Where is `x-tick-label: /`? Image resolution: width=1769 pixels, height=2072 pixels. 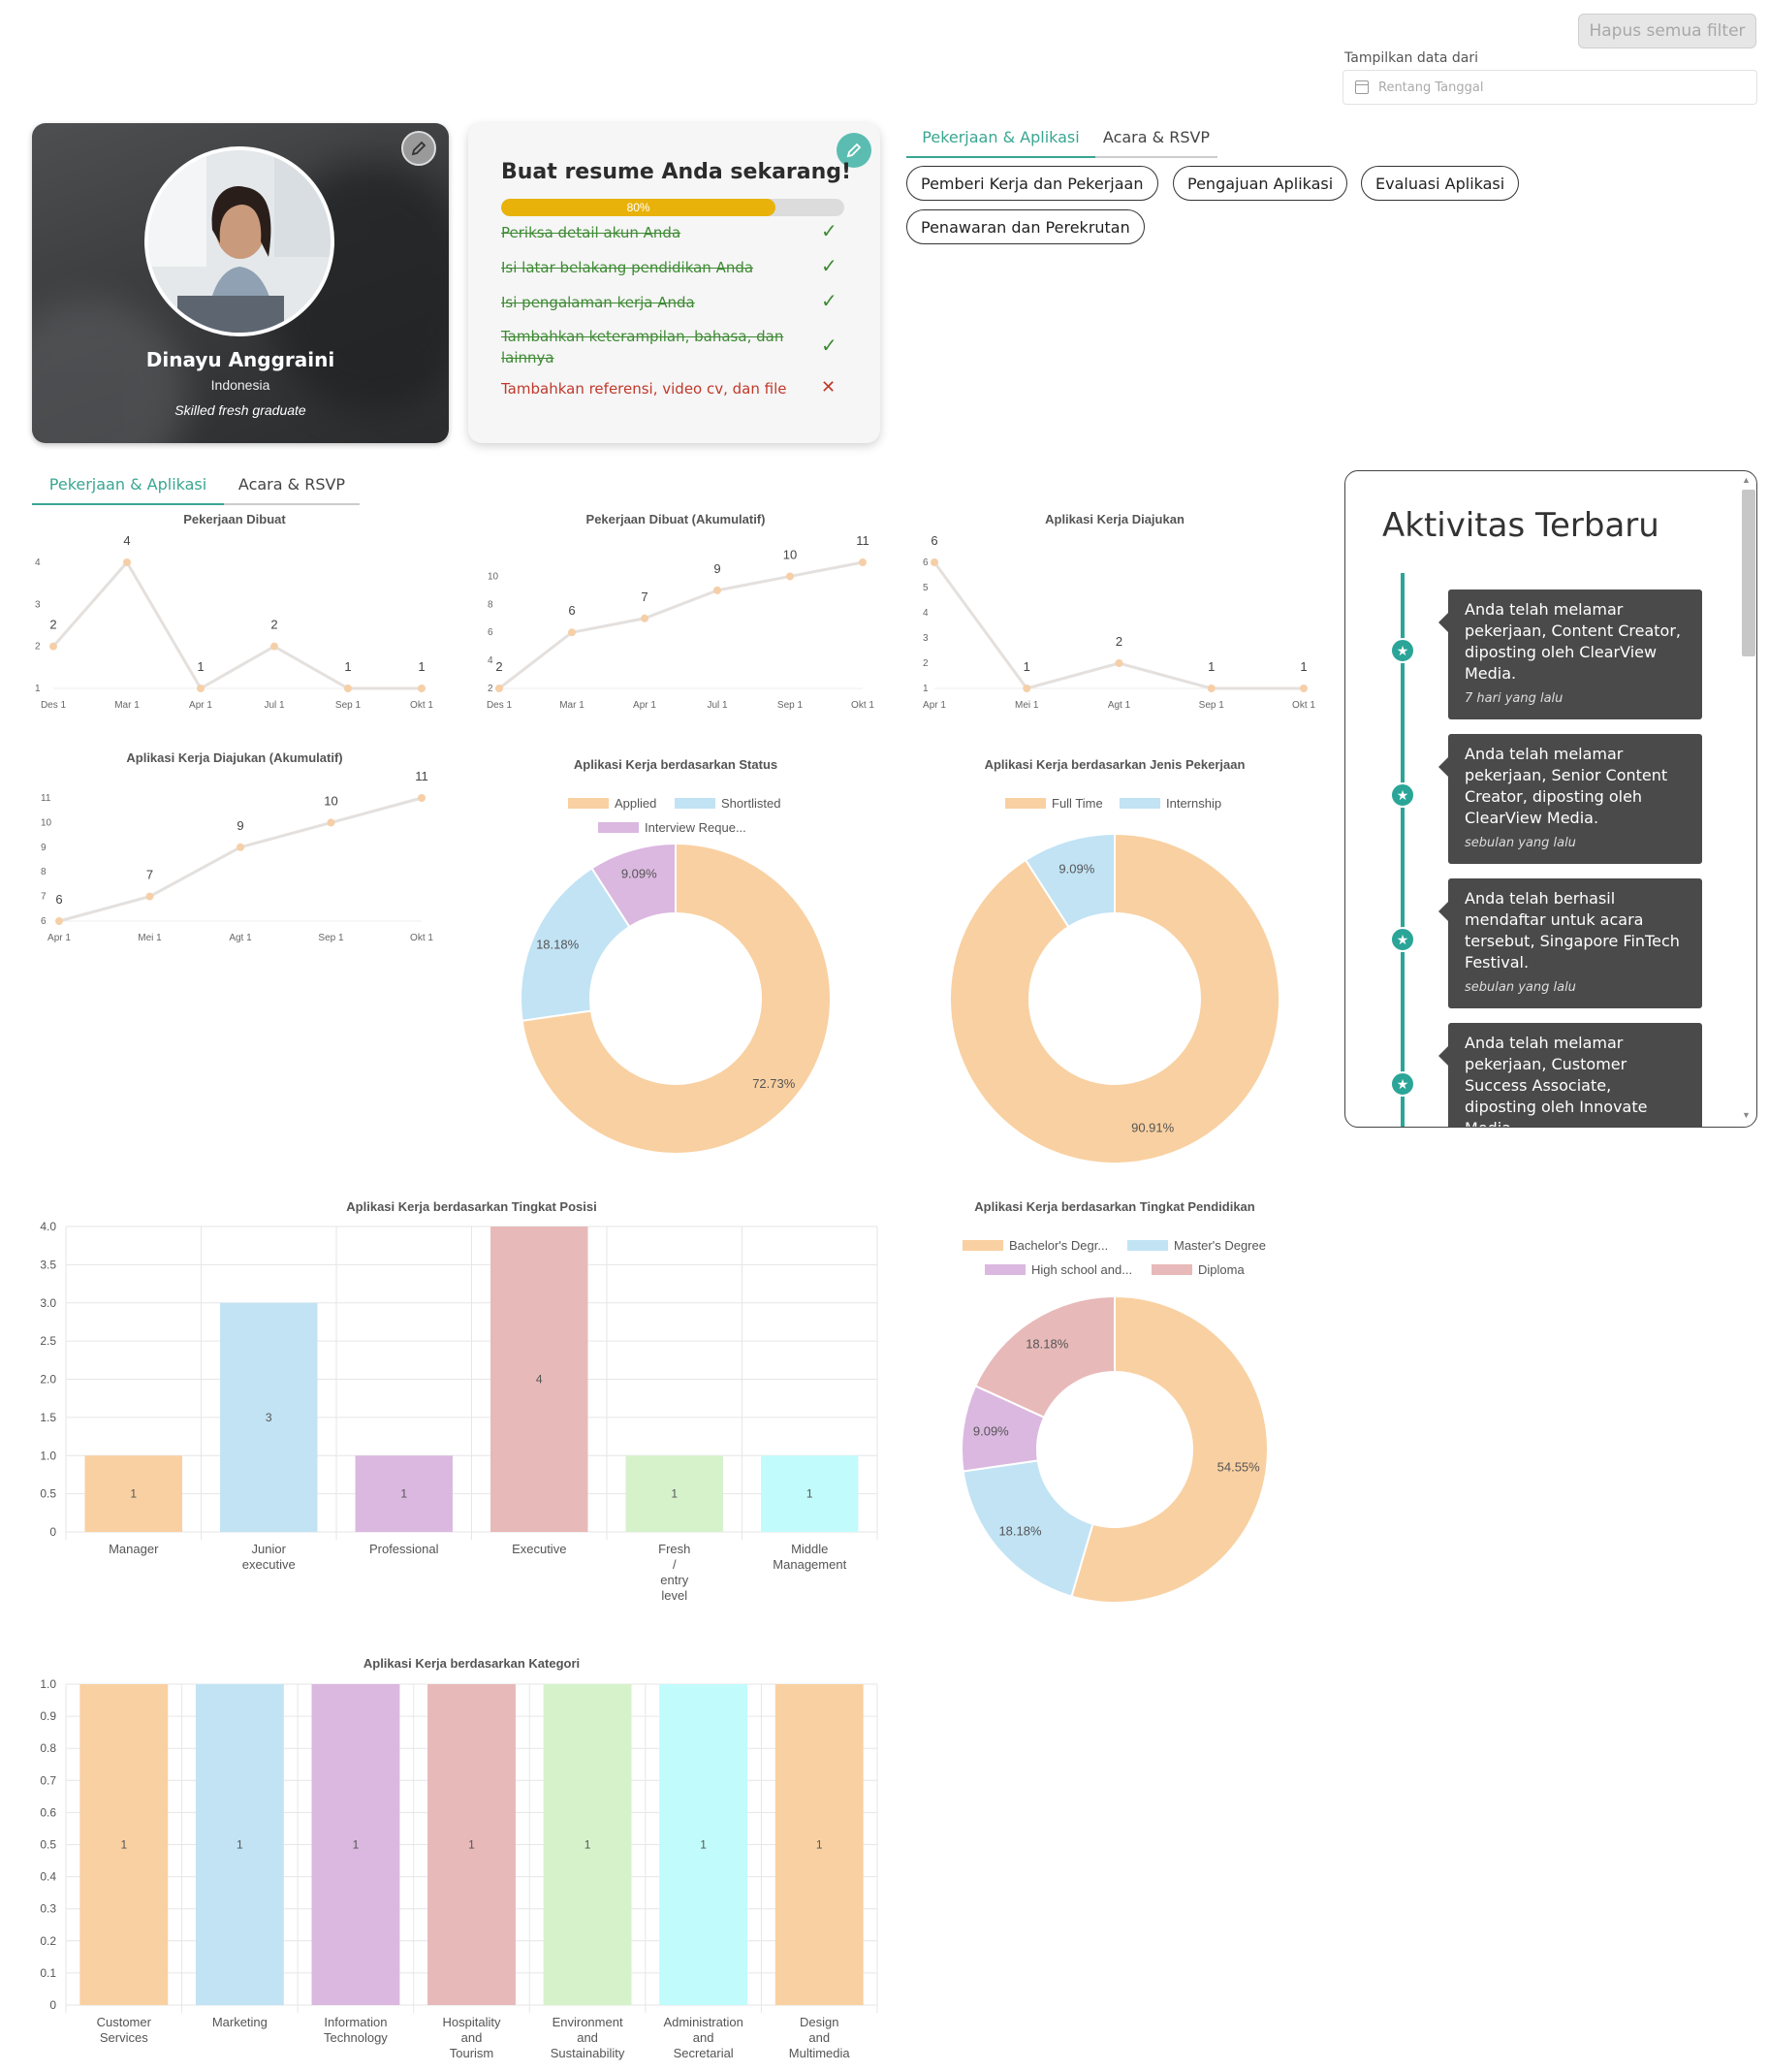
x-tick-label: / is located at coordinates (675, 1564).